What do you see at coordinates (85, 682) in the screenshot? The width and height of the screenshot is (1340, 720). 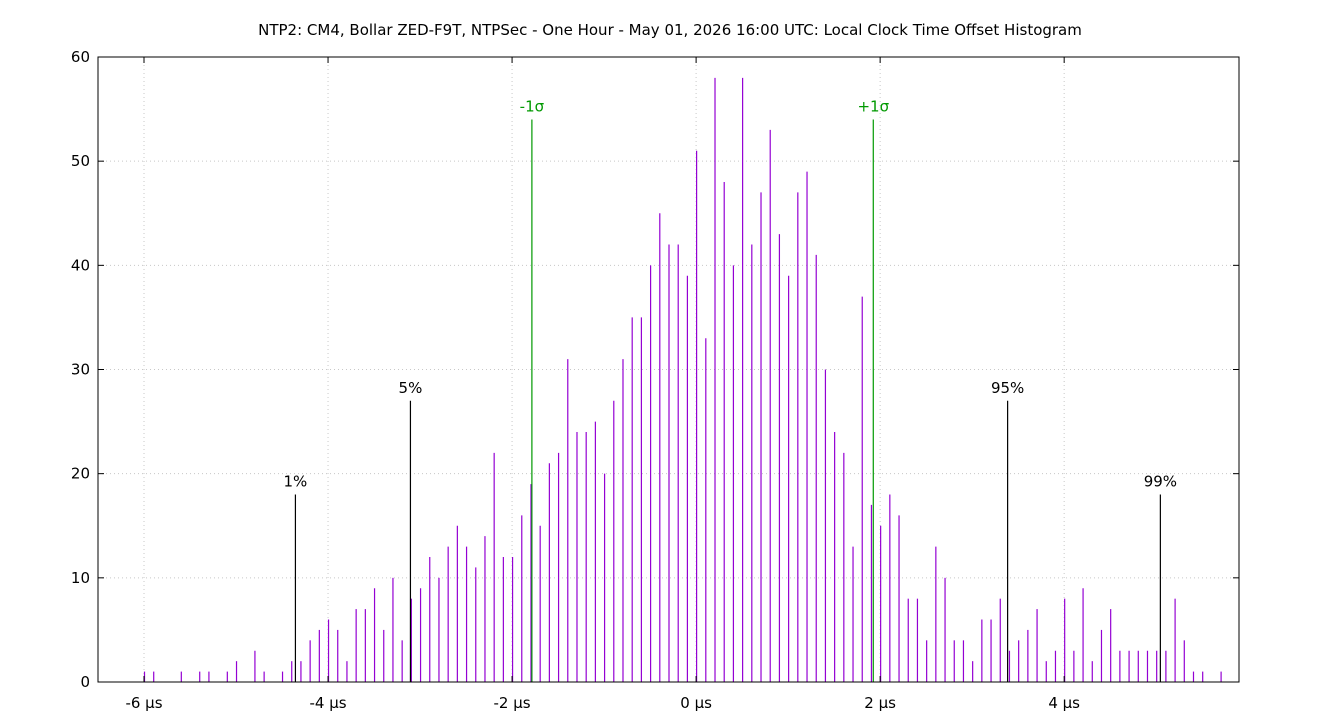 I see `y-tick-label: 0` at bounding box center [85, 682].